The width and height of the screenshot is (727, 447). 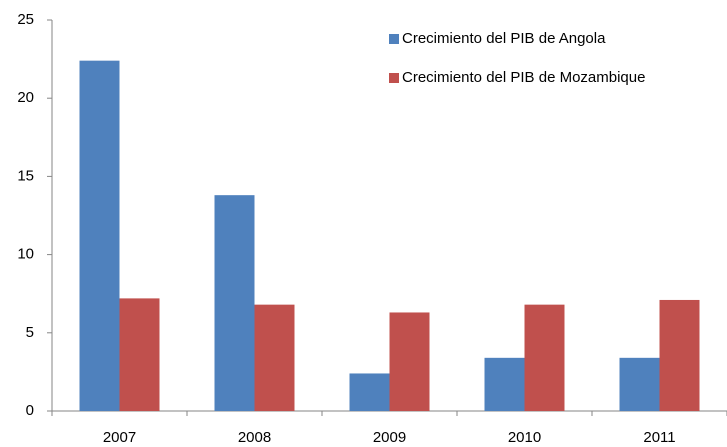 I want to click on legend-label: Crecimiento del PIB de Angola, so click(x=504, y=38).